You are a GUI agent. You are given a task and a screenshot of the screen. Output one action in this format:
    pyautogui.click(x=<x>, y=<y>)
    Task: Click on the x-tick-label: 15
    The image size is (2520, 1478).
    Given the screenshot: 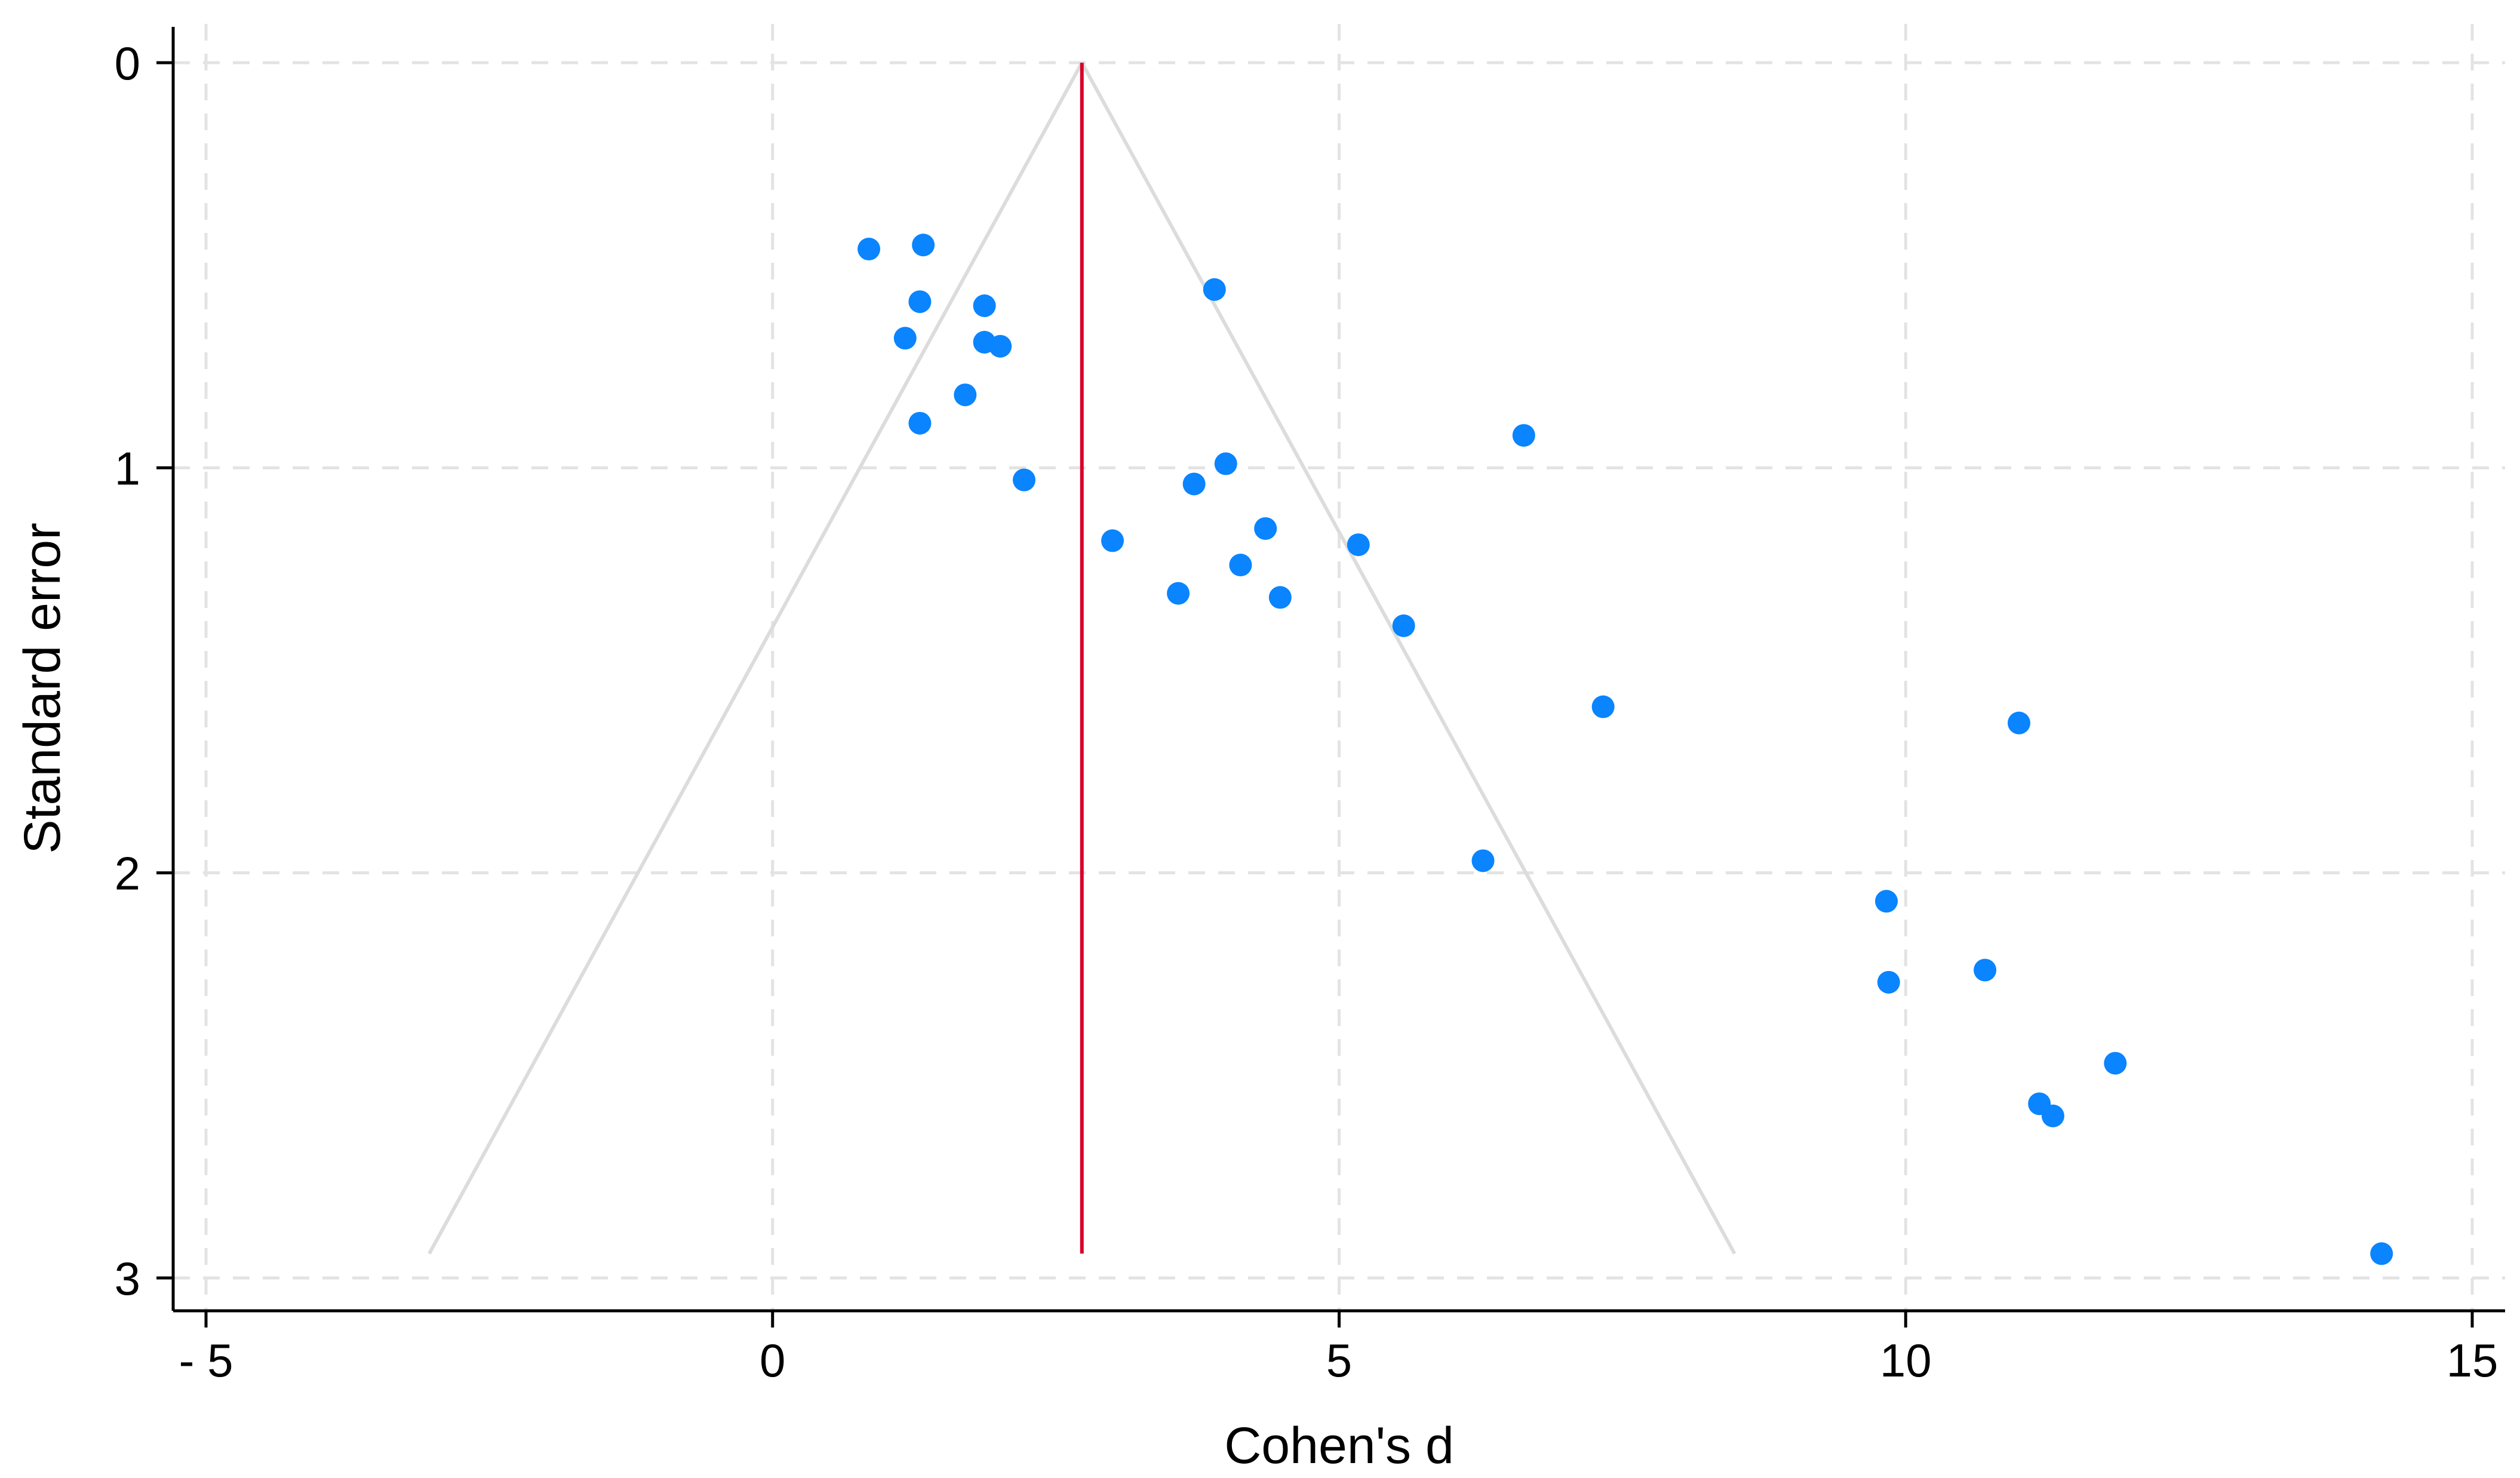 What is the action you would take?
    pyautogui.click(x=2473, y=1360)
    